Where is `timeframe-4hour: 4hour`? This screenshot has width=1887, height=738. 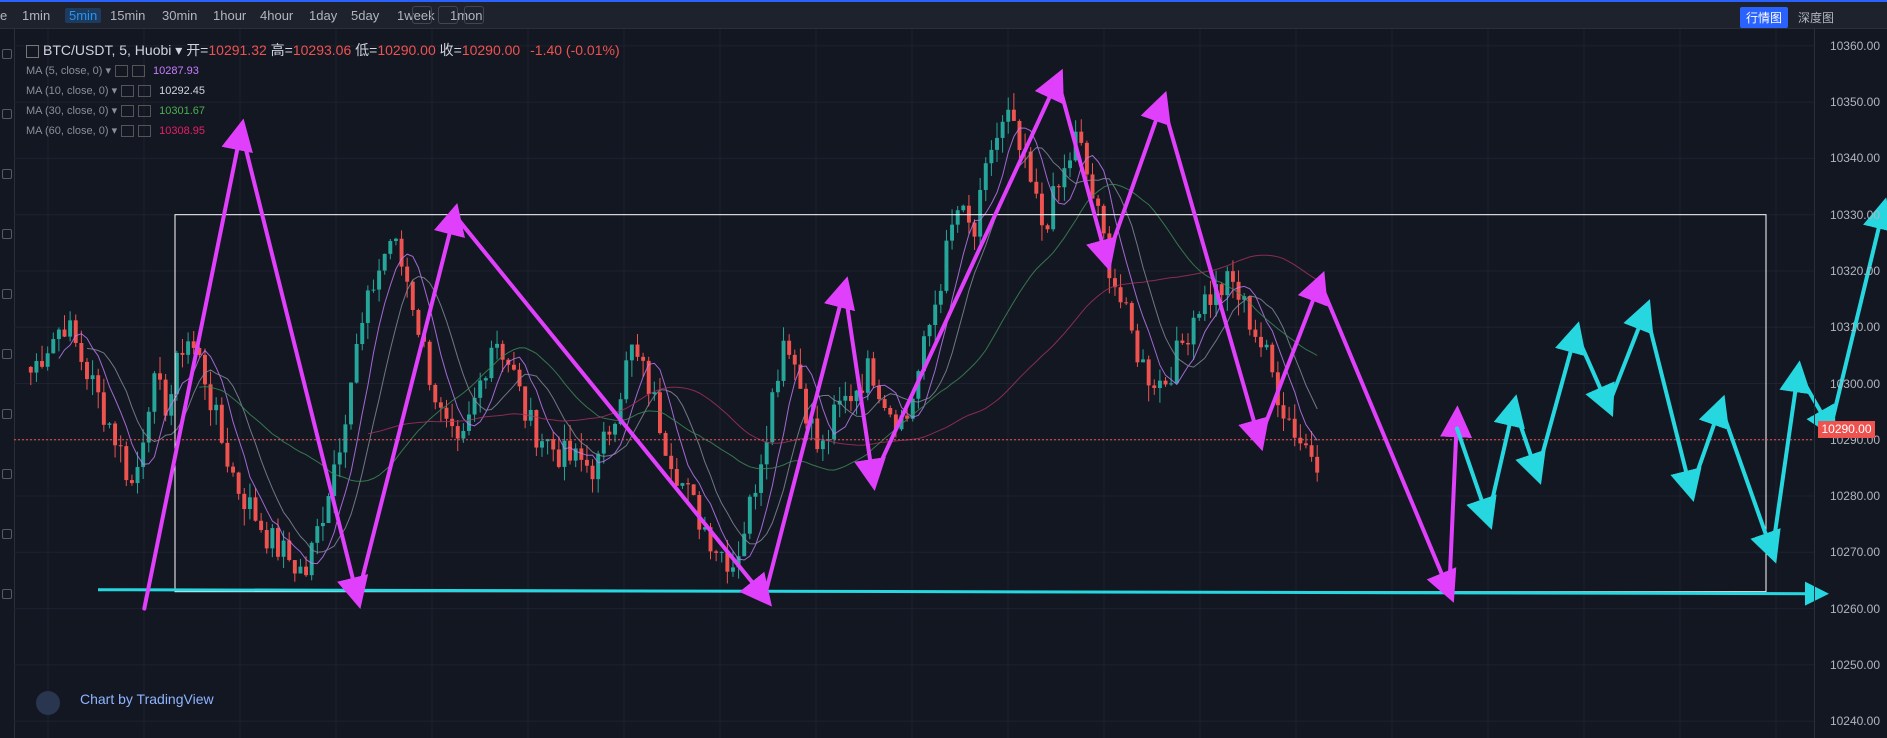
timeframe-4hour: 4hour is located at coordinates (277, 15).